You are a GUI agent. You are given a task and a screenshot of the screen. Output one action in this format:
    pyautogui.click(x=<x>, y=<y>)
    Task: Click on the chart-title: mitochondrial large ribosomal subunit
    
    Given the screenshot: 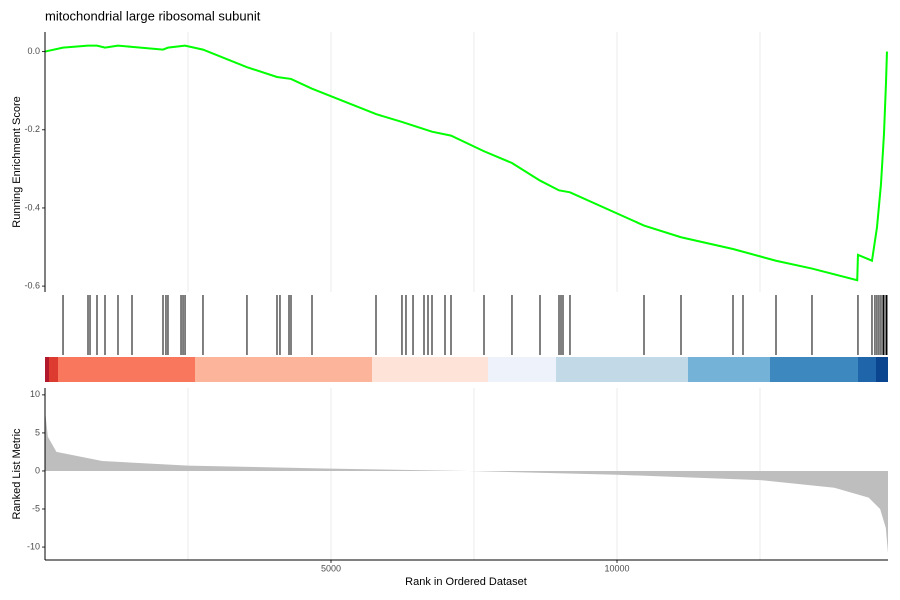 What is the action you would take?
    pyautogui.click(x=153, y=15)
    